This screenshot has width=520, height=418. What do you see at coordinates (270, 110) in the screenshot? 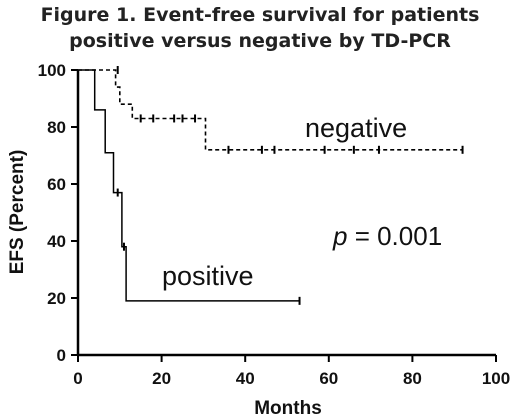
I see `series-line-negative` at bounding box center [270, 110].